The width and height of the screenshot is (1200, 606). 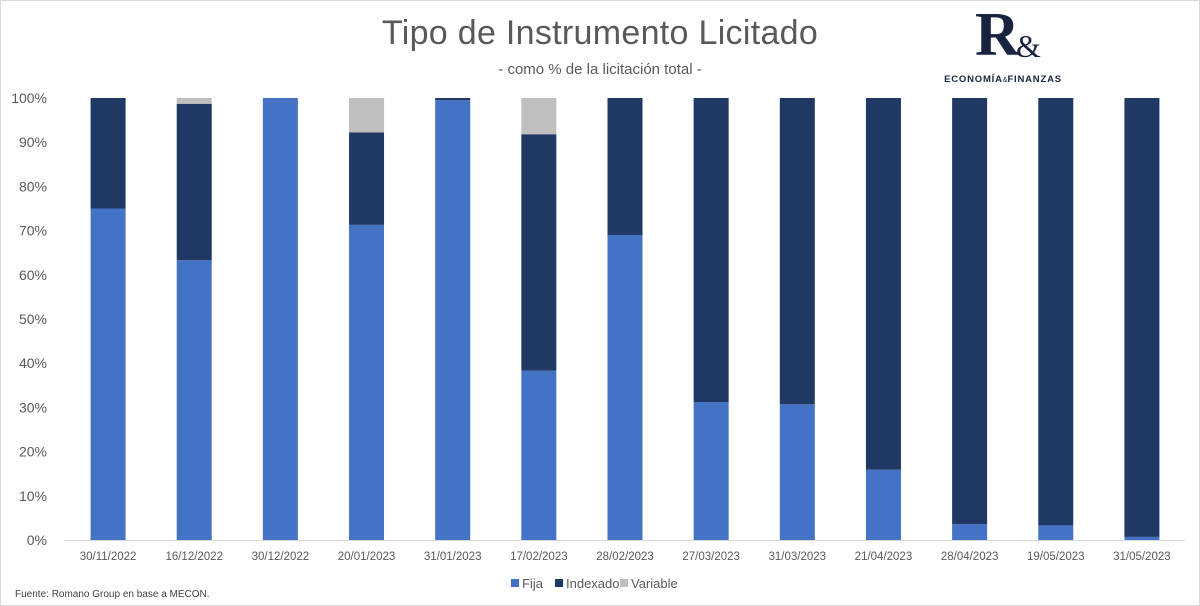 I want to click on x-tick-label: 31/03/2023, so click(x=798, y=557).